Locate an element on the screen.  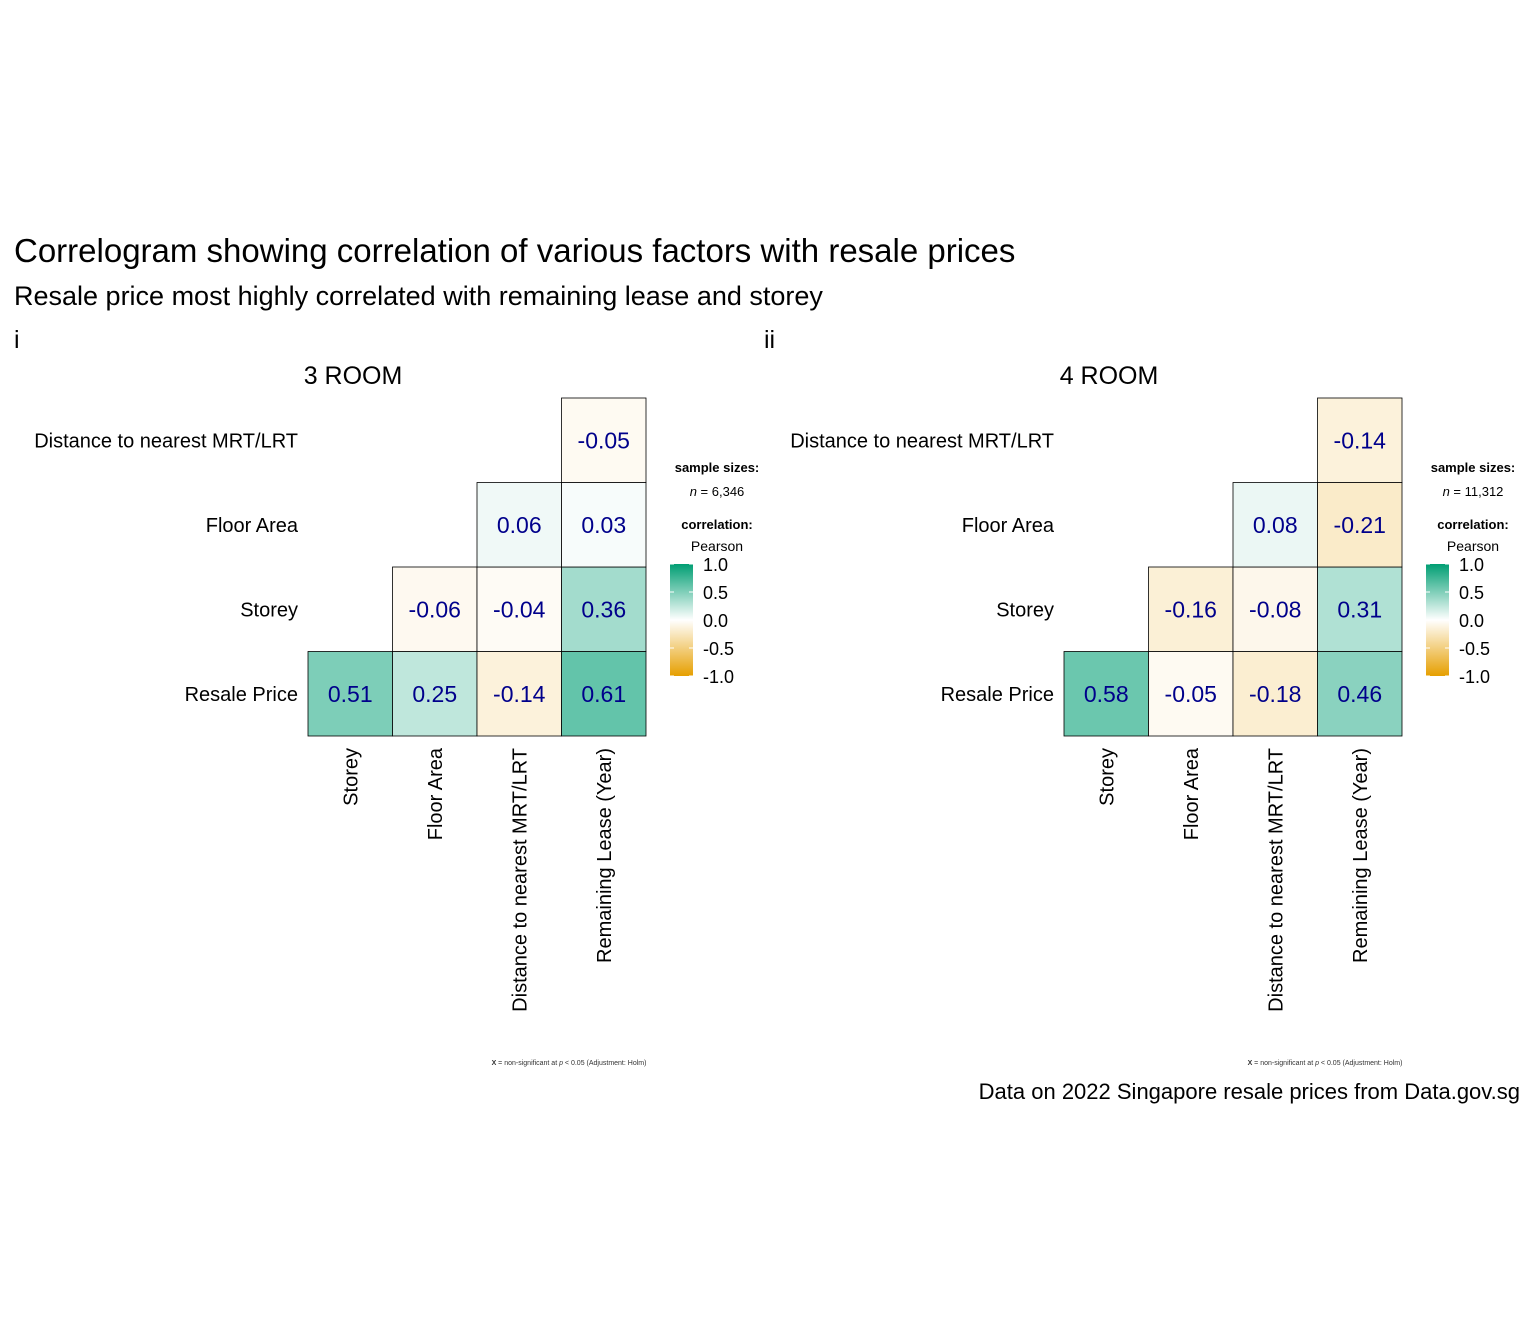
cell-value-label: 0.58 is located at coordinates (1106, 694).